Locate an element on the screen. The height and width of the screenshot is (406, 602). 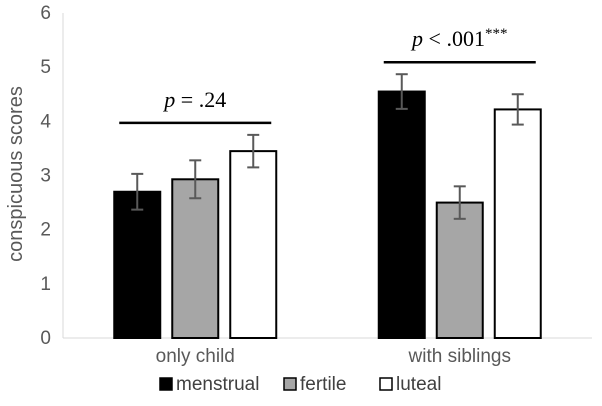
x-axis-categories: only child with siblings is located at coordinates (333, 356).